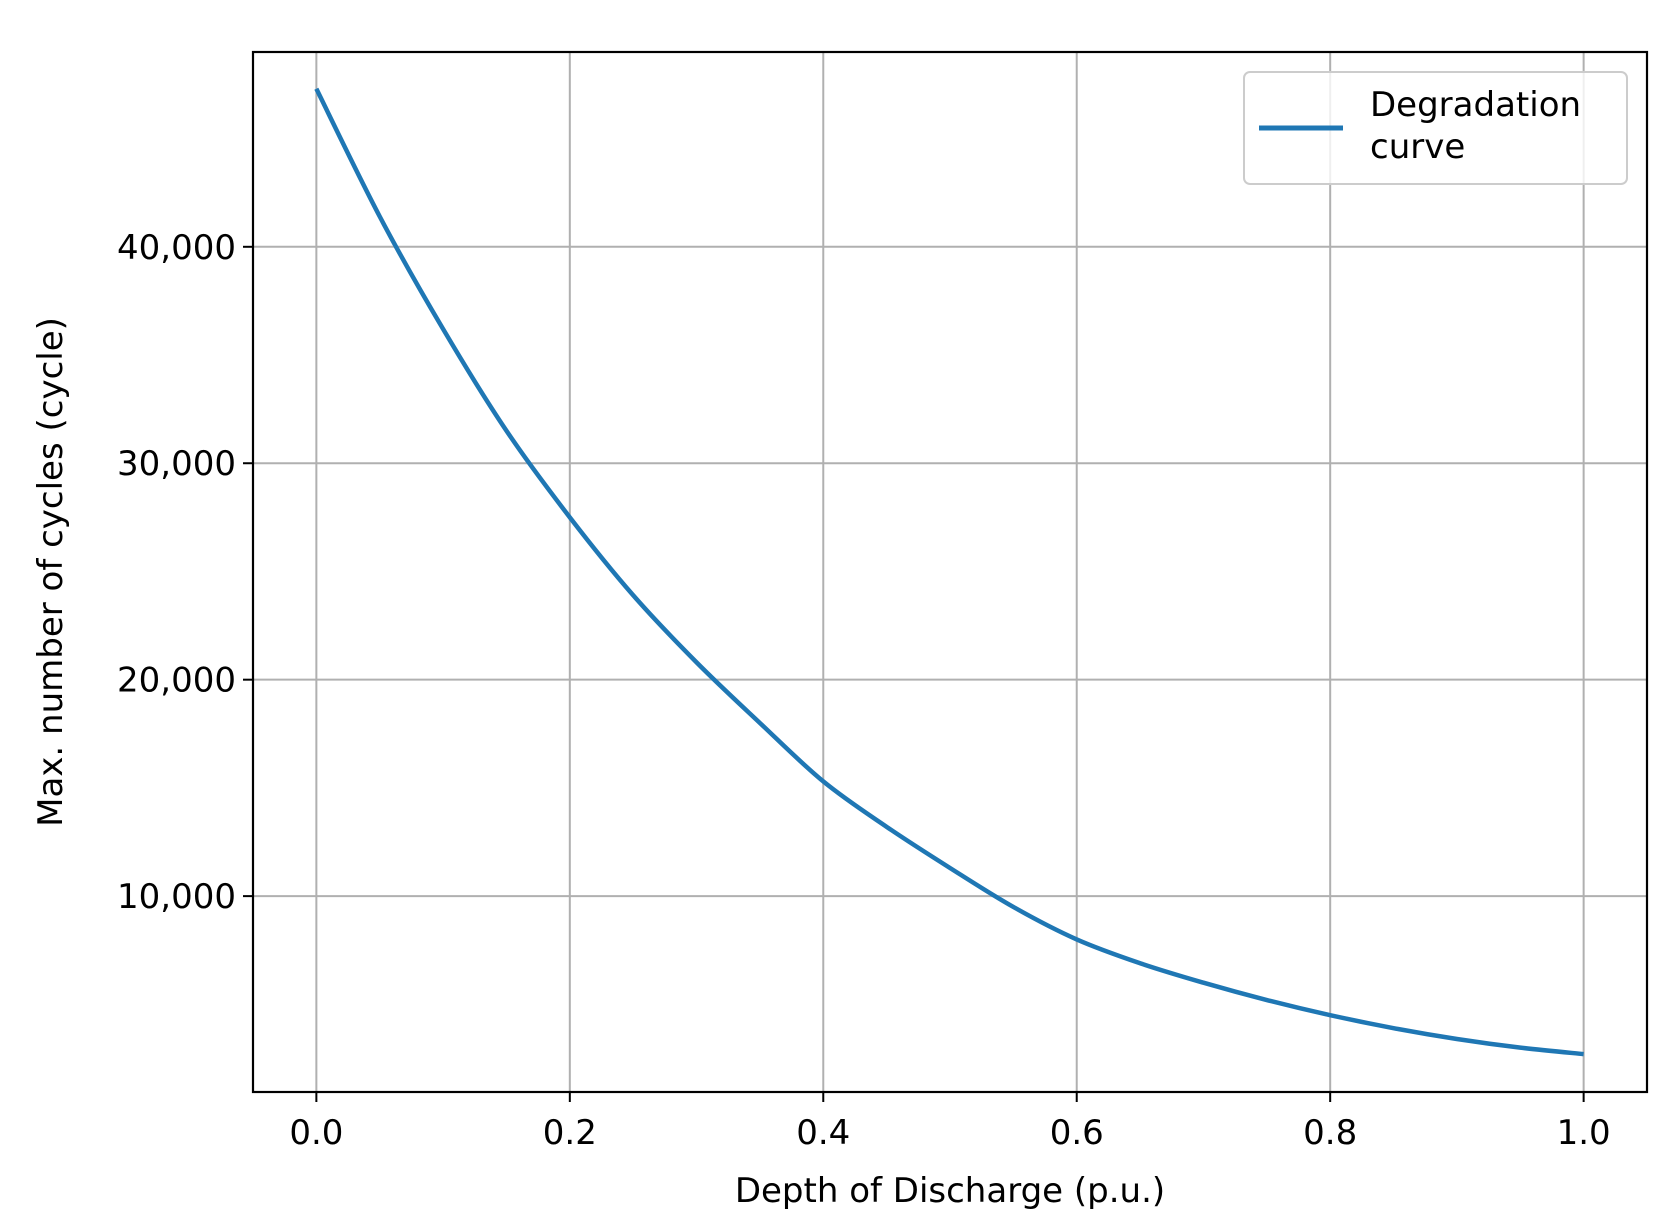 Image resolution: width=1675 pixels, height=1227 pixels. Describe the element at coordinates (1330, 1133) in the screenshot. I see `x-tick-label: 0.8` at that location.